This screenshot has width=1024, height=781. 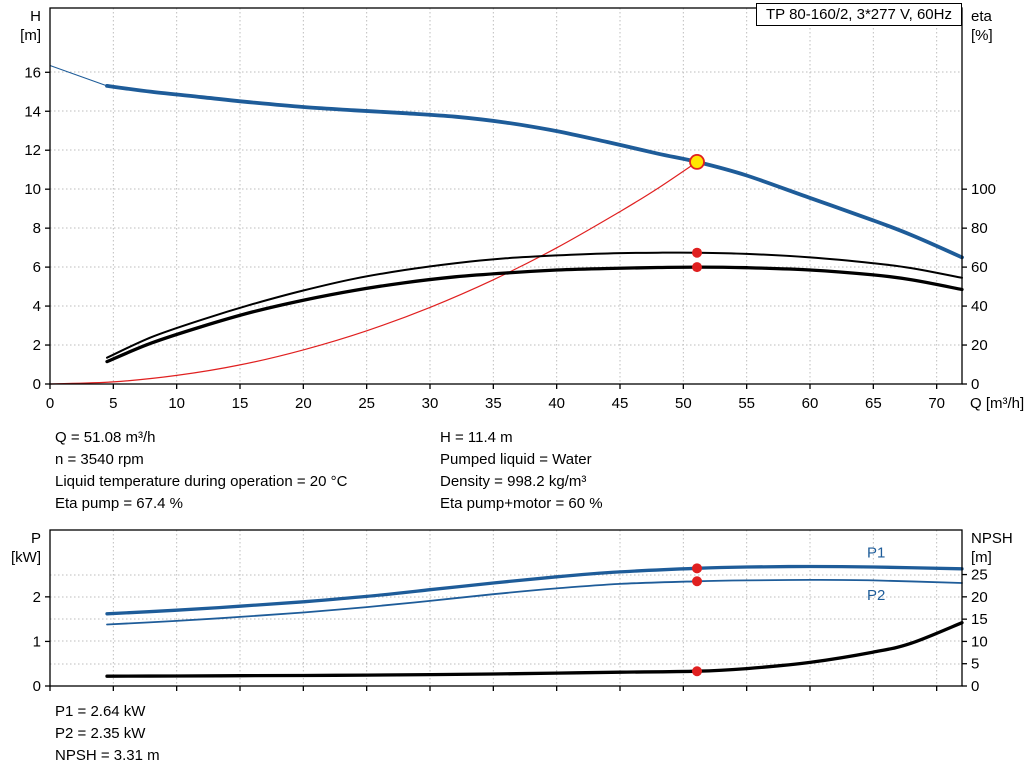 I want to click on y-left-axis-title: H, so click(x=35, y=16).